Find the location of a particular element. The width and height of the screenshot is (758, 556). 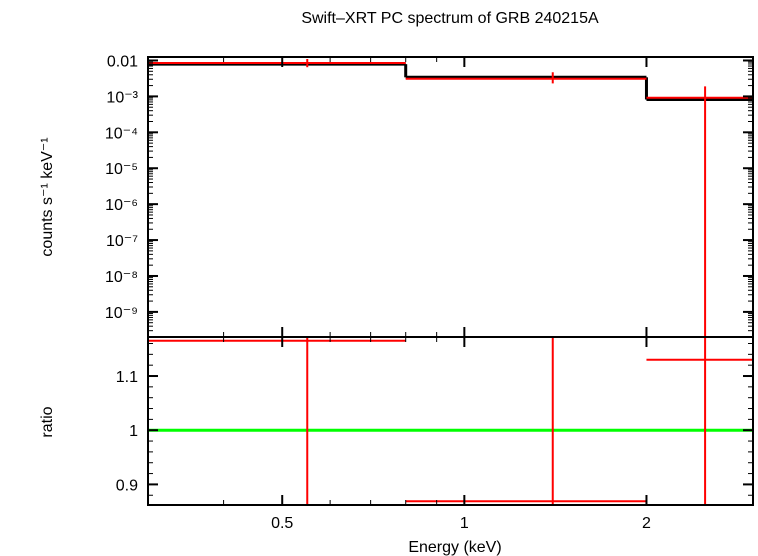

top-y-tick-label: 10⁻⁴ is located at coordinates (121, 133).